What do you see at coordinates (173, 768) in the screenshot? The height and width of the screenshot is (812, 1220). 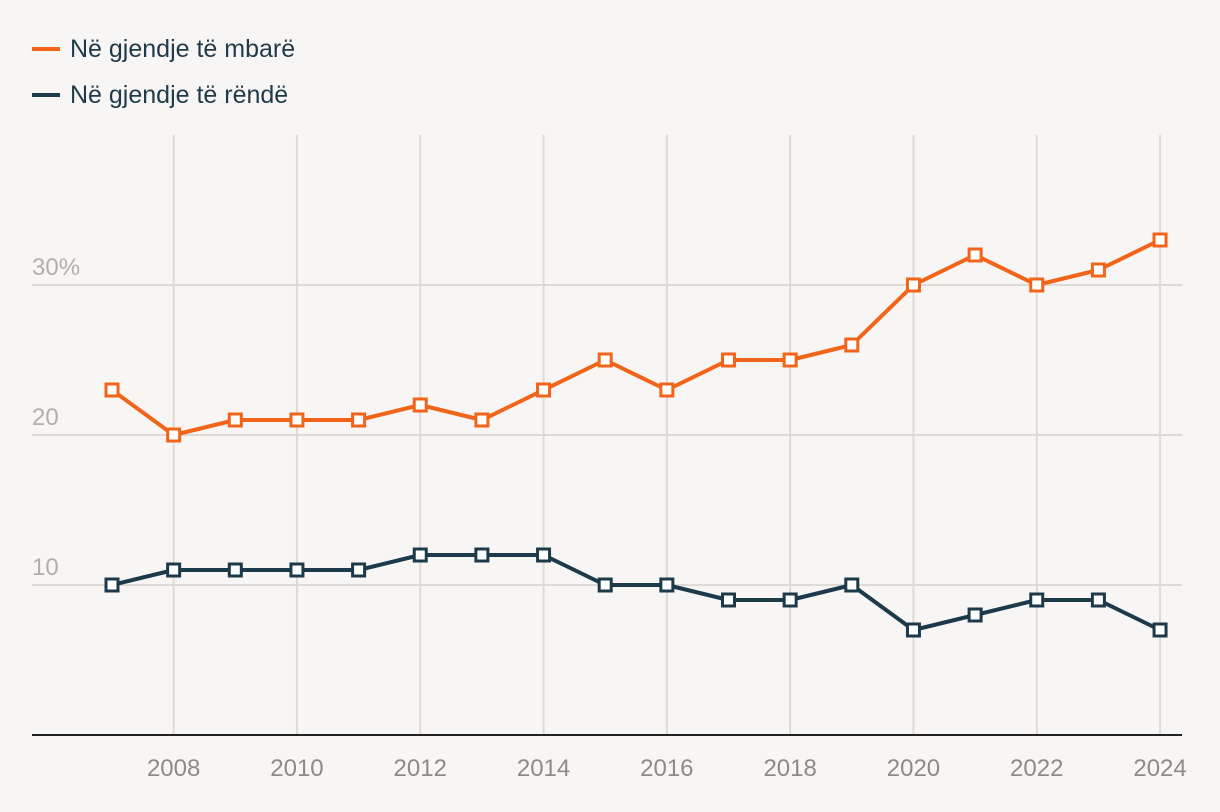 I see `x-tick-label: 2008` at bounding box center [173, 768].